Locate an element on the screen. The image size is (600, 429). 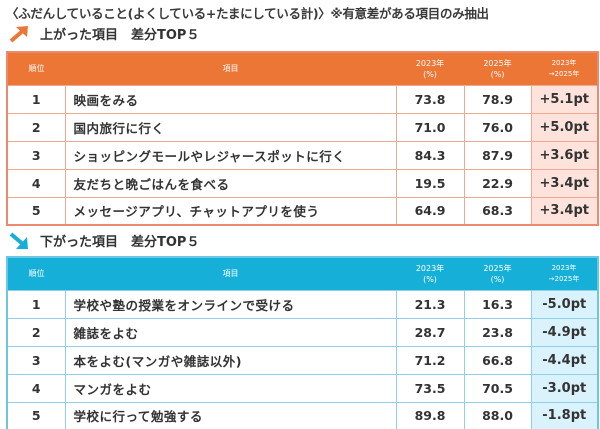
item: メッセージアプリ、チャットアプリを使う is located at coordinates (230, 211).